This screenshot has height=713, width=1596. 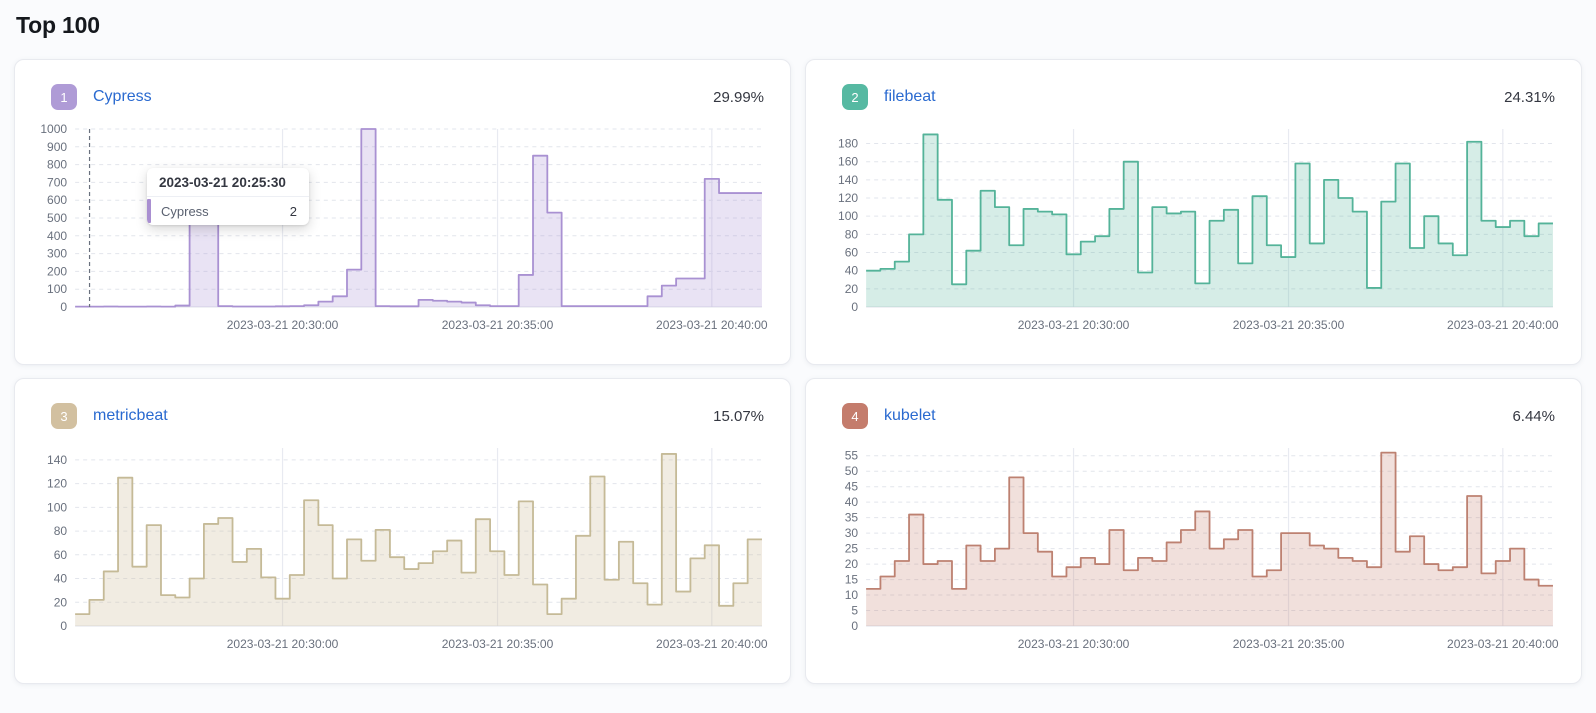 What do you see at coordinates (848, 162) in the screenshot?
I see `svg-text: 160` at bounding box center [848, 162].